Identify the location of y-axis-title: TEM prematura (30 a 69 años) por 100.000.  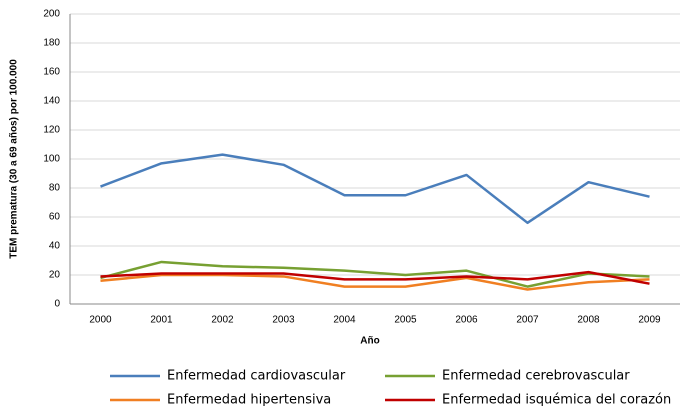
(14, 159).